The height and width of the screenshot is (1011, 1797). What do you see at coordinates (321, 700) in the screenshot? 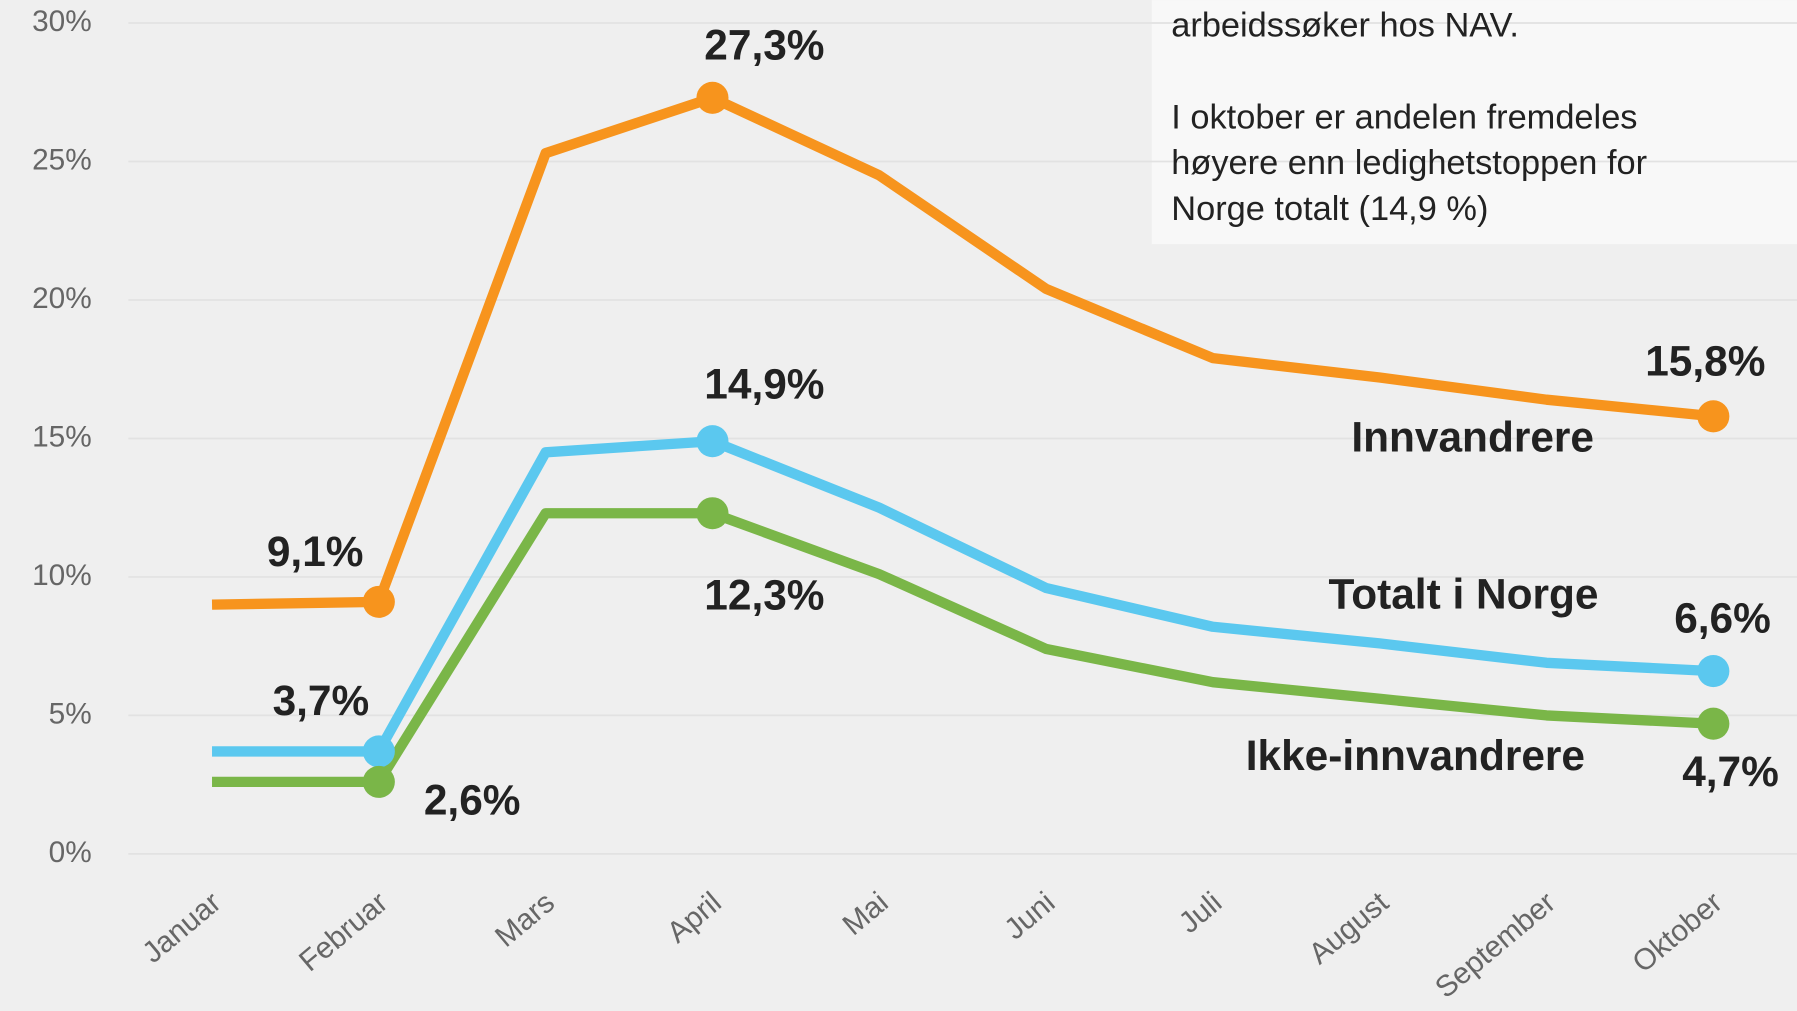
I see `data-label: 3,7%` at bounding box center [321, 700].